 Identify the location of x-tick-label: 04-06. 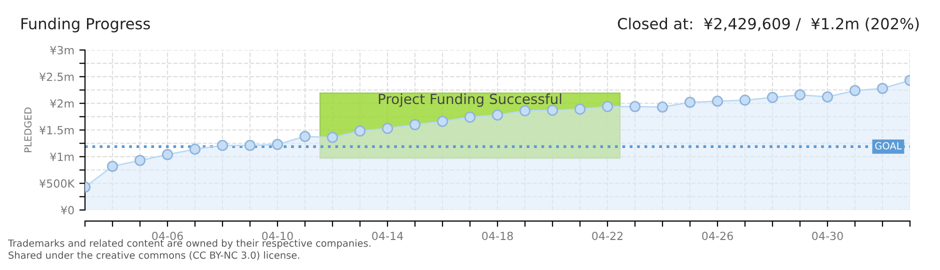
(167, 236).